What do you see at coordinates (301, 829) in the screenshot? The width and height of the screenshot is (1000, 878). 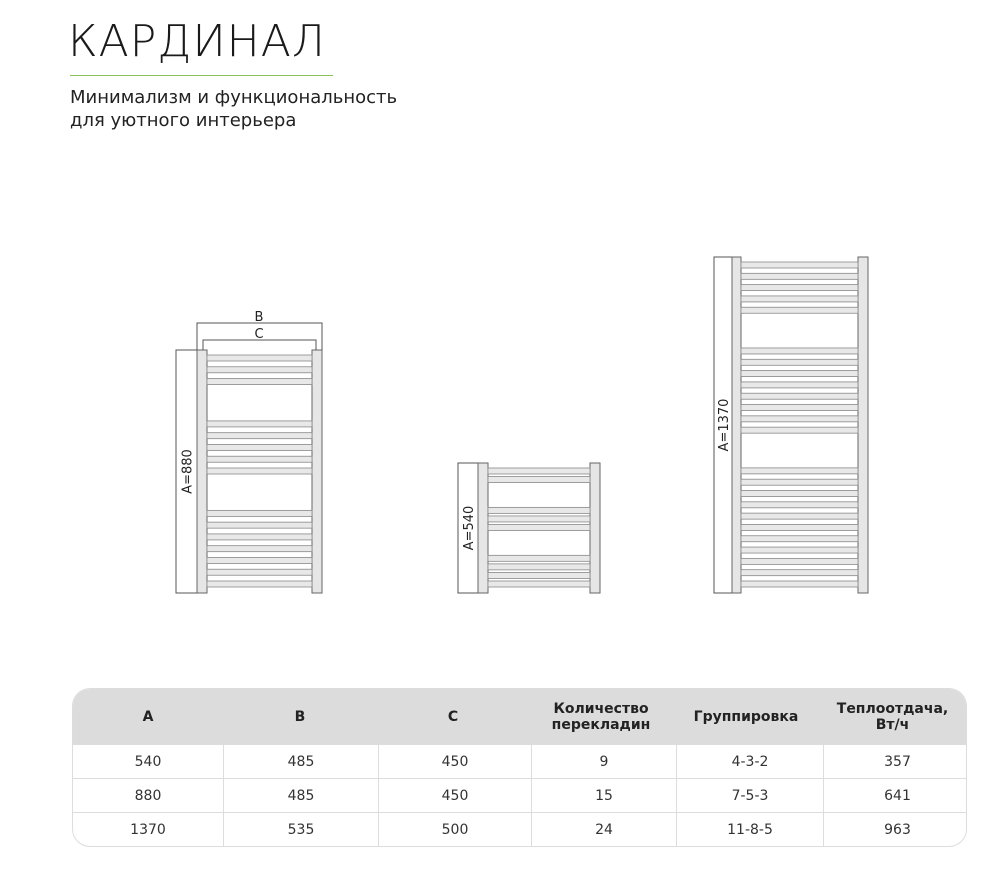 I see `table-cell: 535` at bounding box center [301, 829].